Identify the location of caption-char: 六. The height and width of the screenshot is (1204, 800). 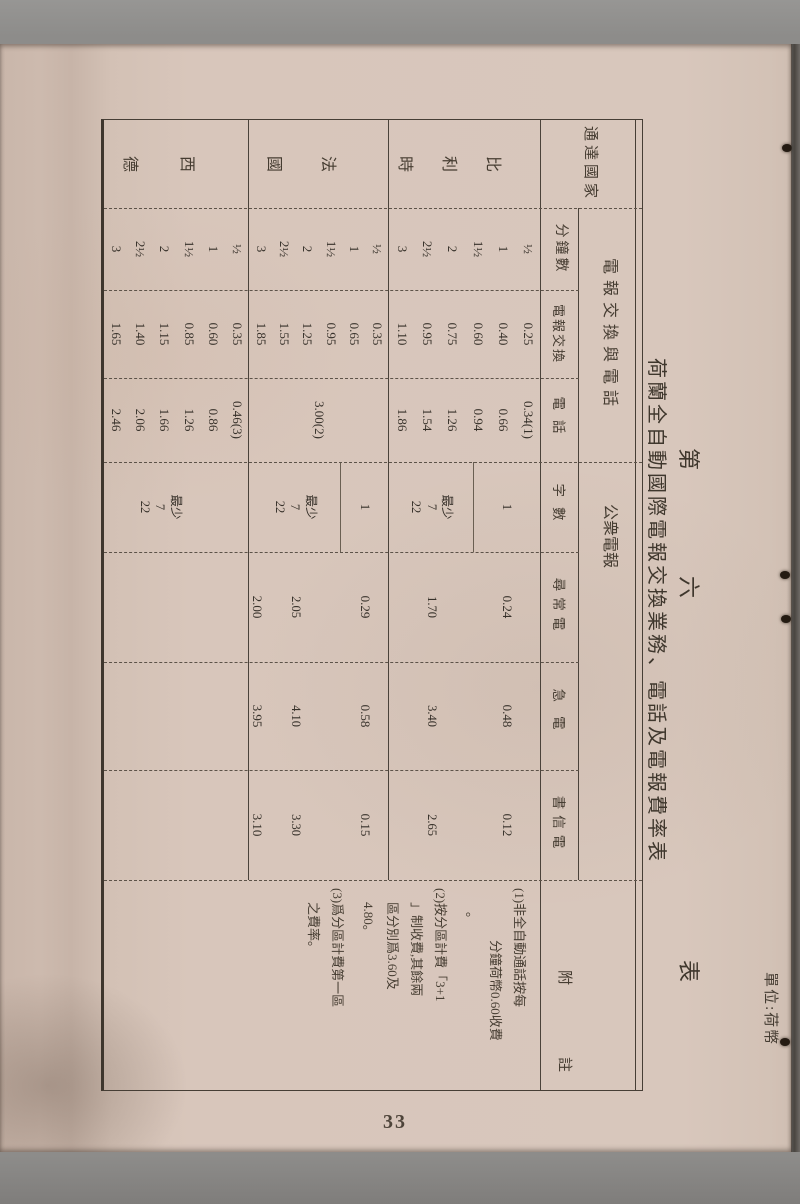
(688, 587).